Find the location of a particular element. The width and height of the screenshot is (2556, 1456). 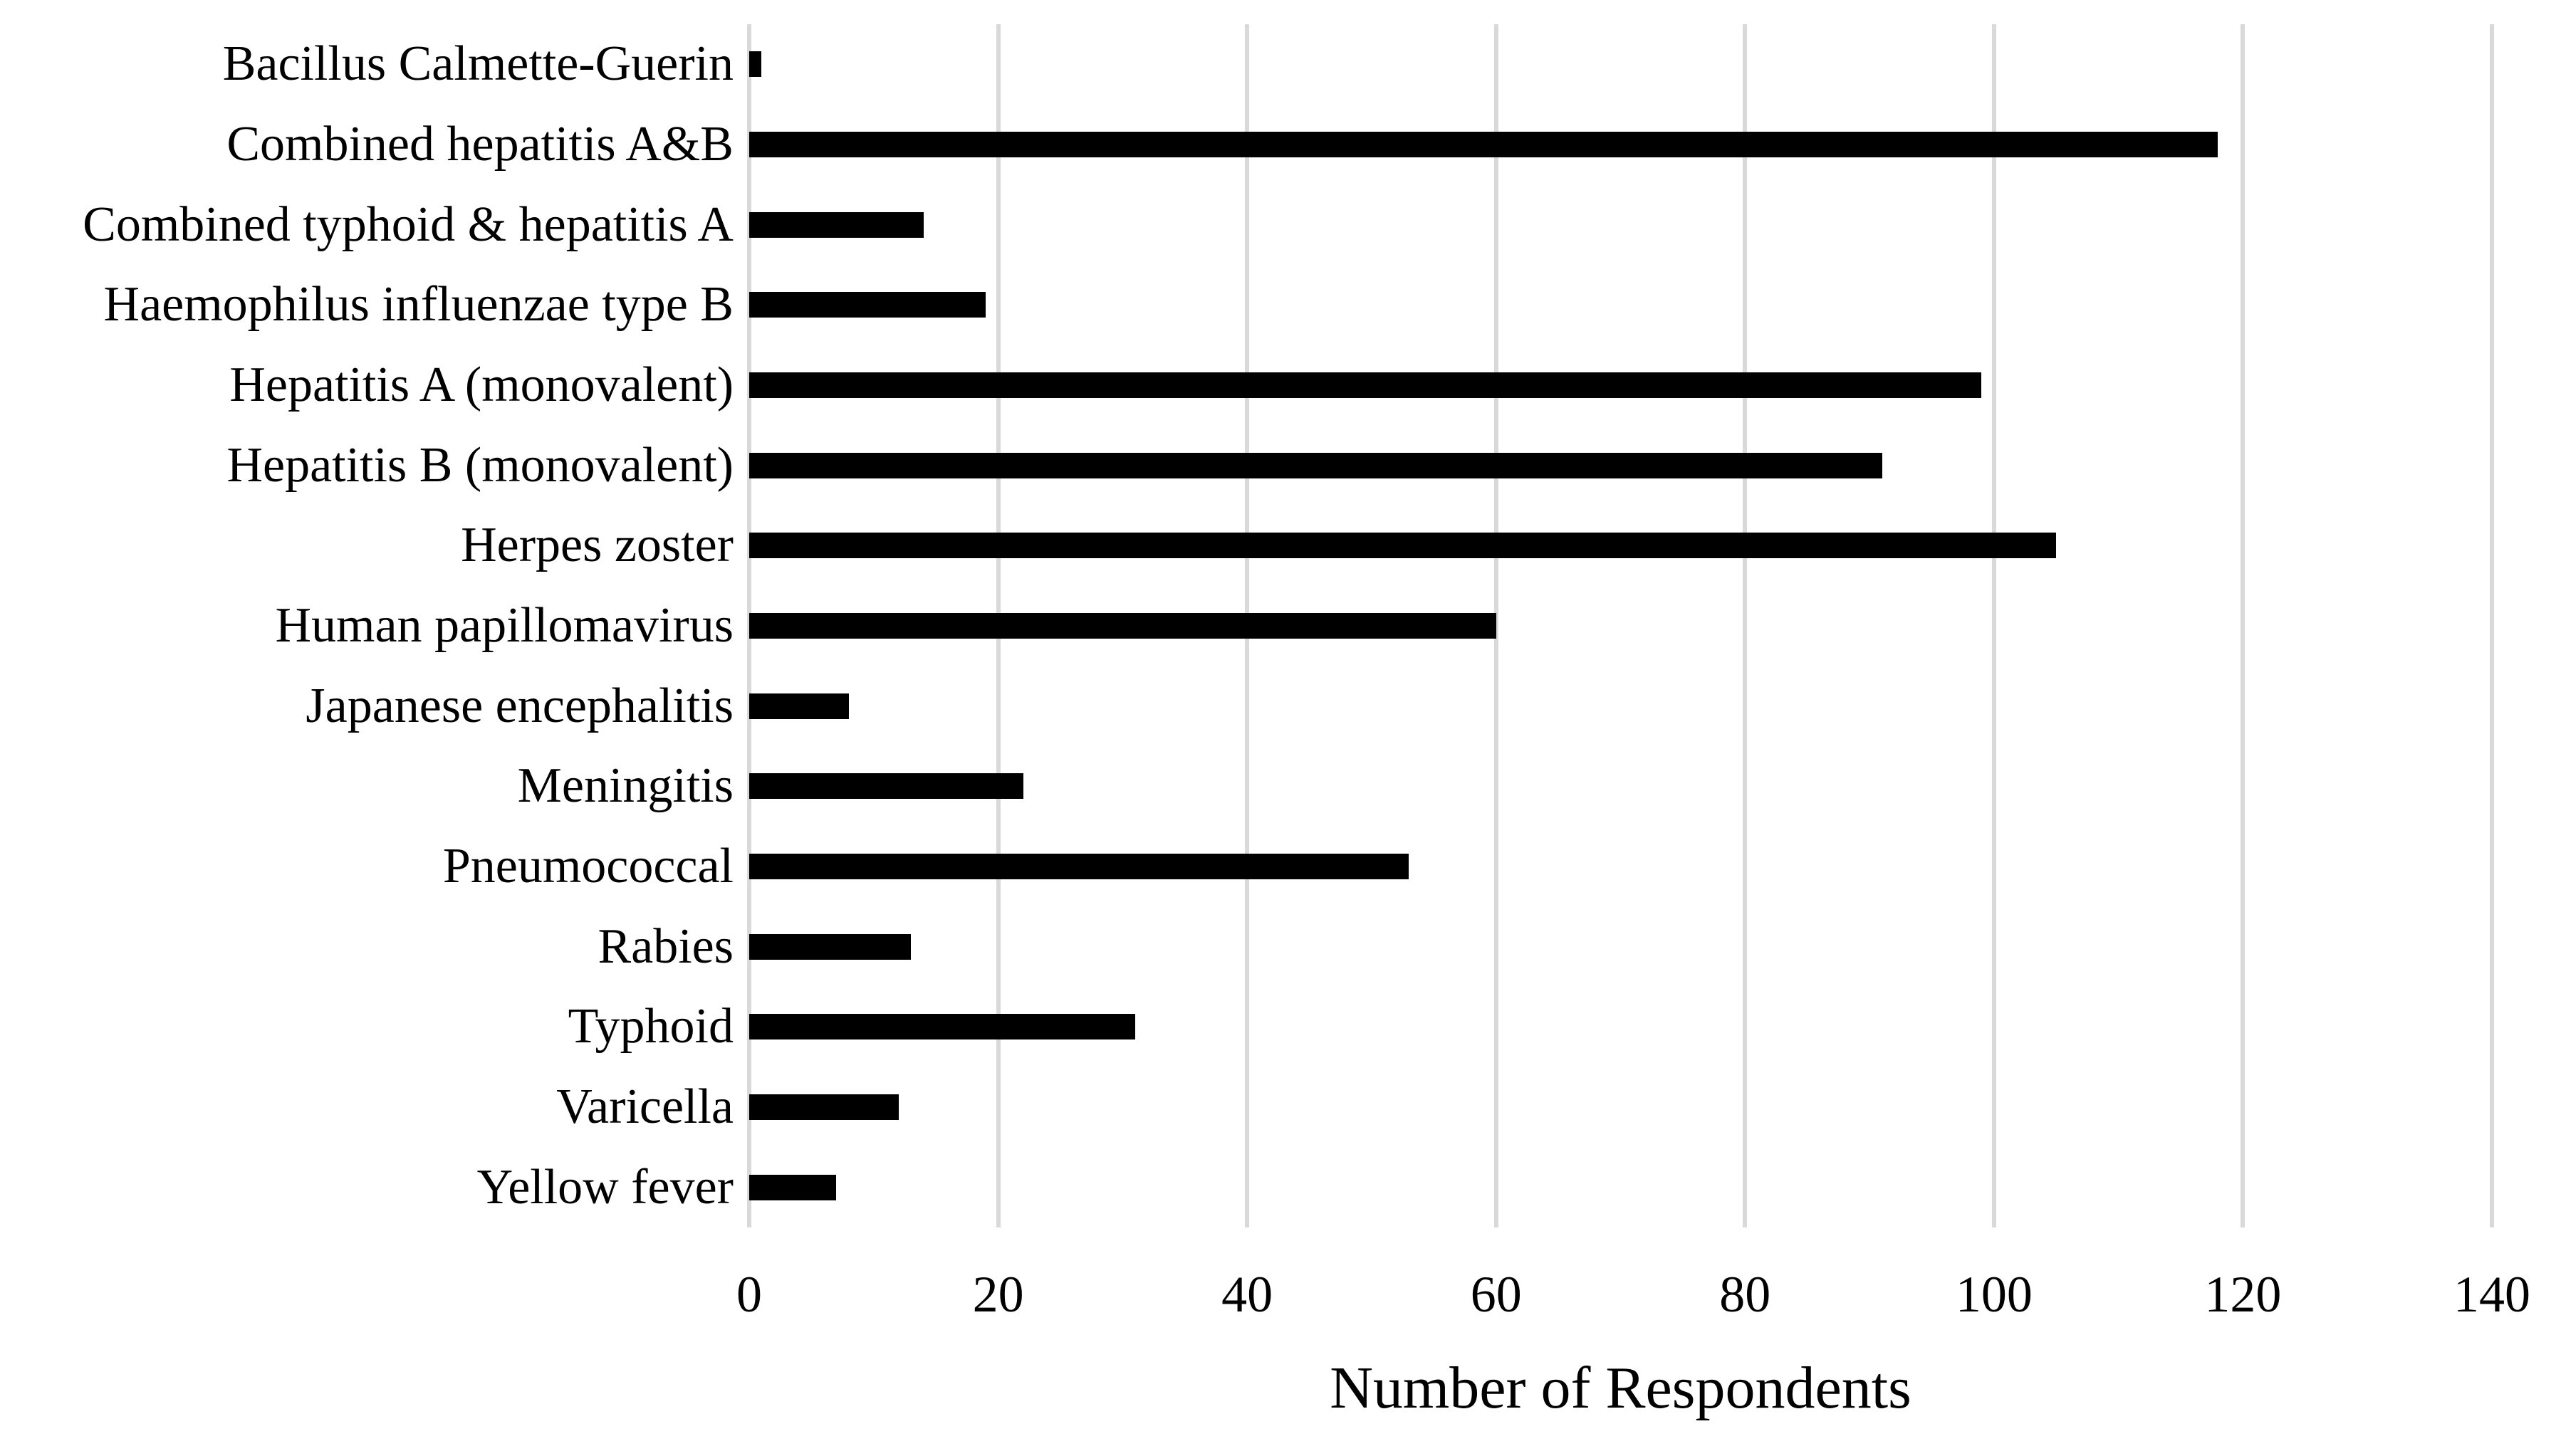

x-tick-label: 120 is located at coordinates (2243, 1294).